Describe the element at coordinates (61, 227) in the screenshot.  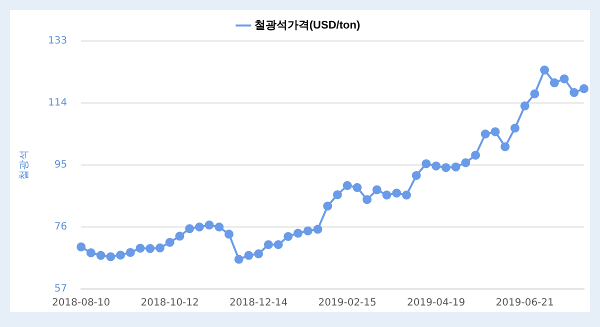
I see `y-tick-label: 76` at that location.